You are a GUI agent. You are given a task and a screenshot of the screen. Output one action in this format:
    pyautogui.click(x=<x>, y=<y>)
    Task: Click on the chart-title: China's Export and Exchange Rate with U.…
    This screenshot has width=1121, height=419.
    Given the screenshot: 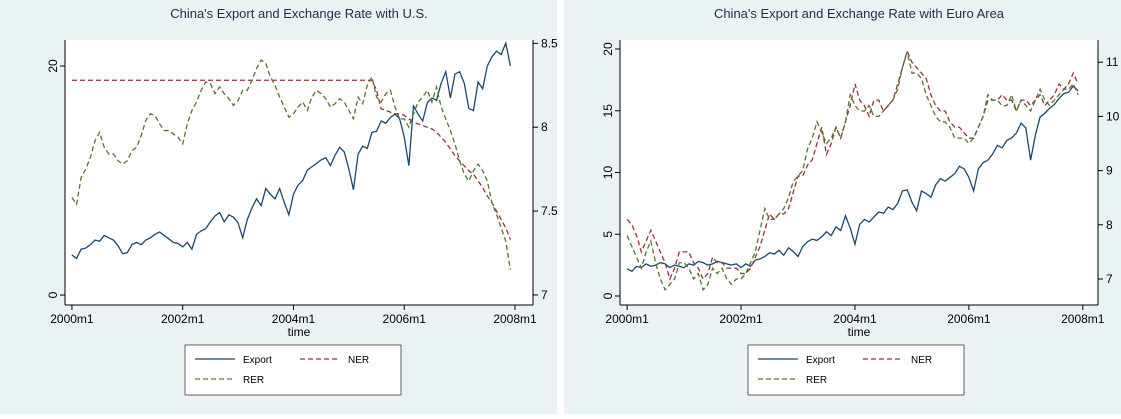 What is the action you would take?
    pyautogui.click(x=299, y=13)
    